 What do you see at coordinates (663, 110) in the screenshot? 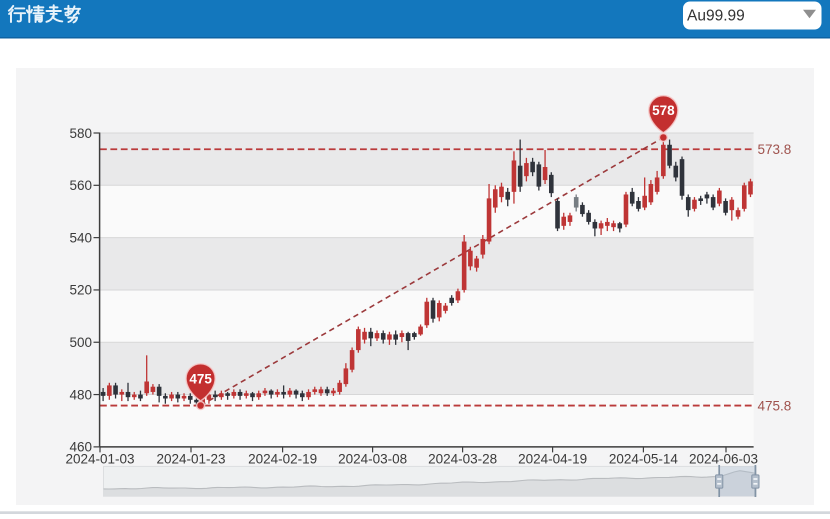
I see `svg-text: 578` at bounding box center [663, 110].